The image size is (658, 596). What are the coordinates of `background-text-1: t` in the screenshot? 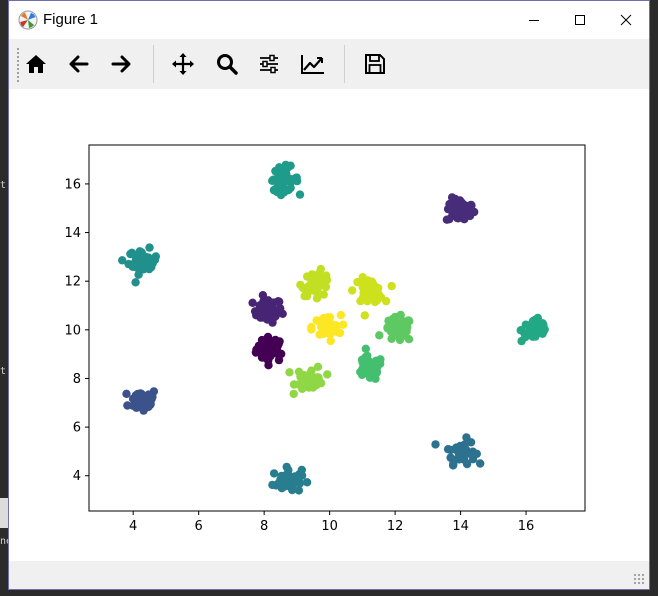 It's located at (3, 185).